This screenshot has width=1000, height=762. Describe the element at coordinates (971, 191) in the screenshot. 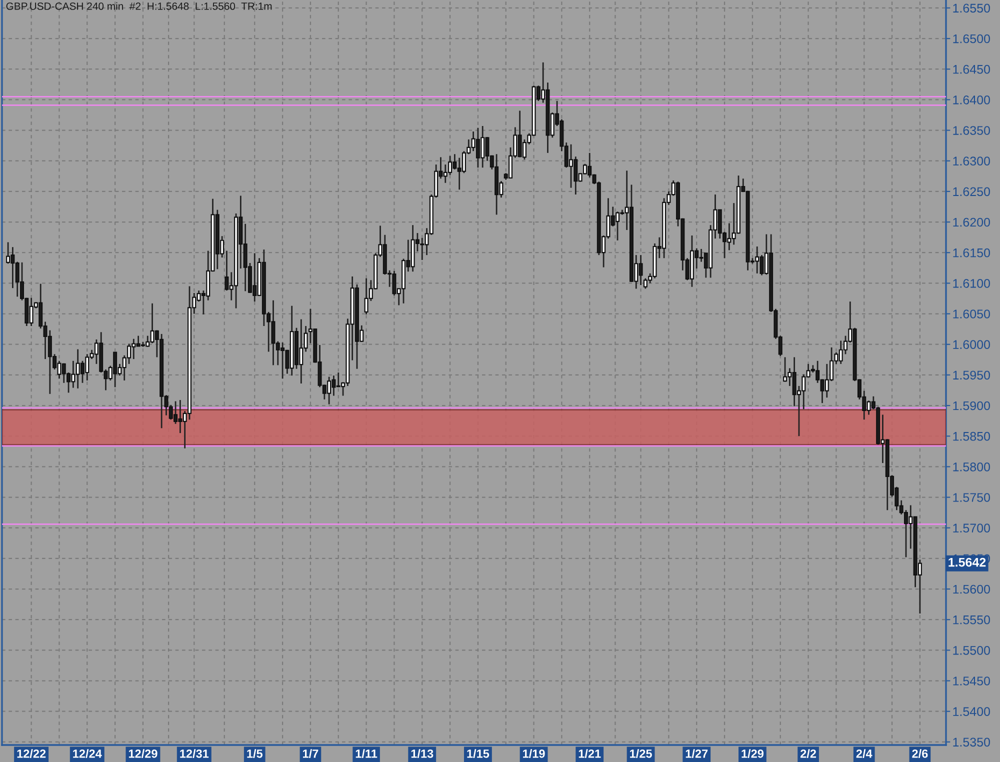

I see `y-tick-label: 1.6250` at that location.